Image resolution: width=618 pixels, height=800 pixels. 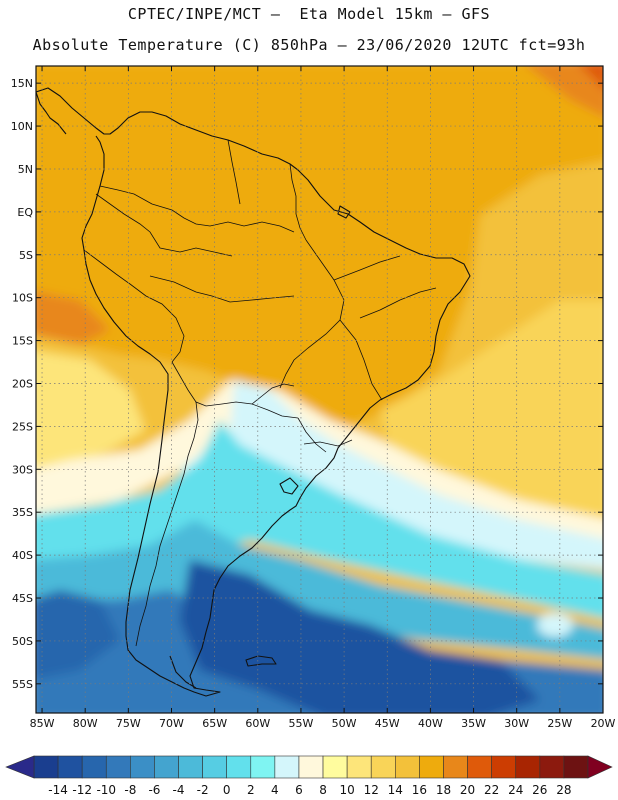 What do you see at coordinates (22, 341) in the screenshot?
I see `lat-label: 15S` at bounding box center [22, 341].